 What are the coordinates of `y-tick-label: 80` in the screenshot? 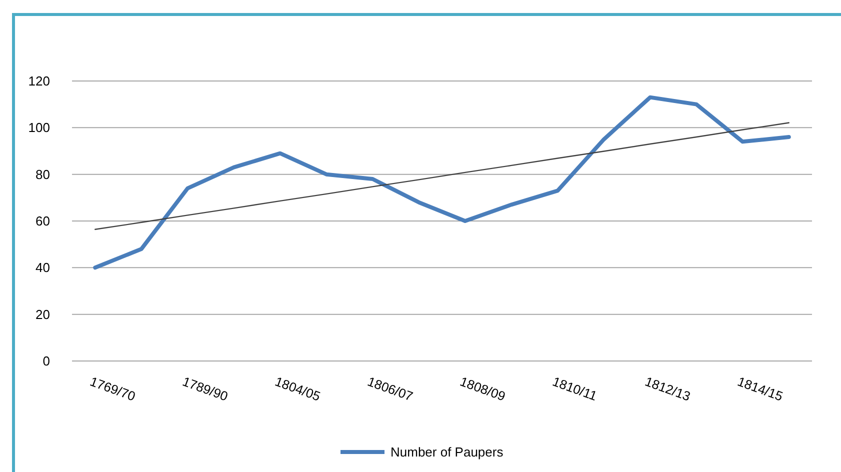 It's located at (43, 174).